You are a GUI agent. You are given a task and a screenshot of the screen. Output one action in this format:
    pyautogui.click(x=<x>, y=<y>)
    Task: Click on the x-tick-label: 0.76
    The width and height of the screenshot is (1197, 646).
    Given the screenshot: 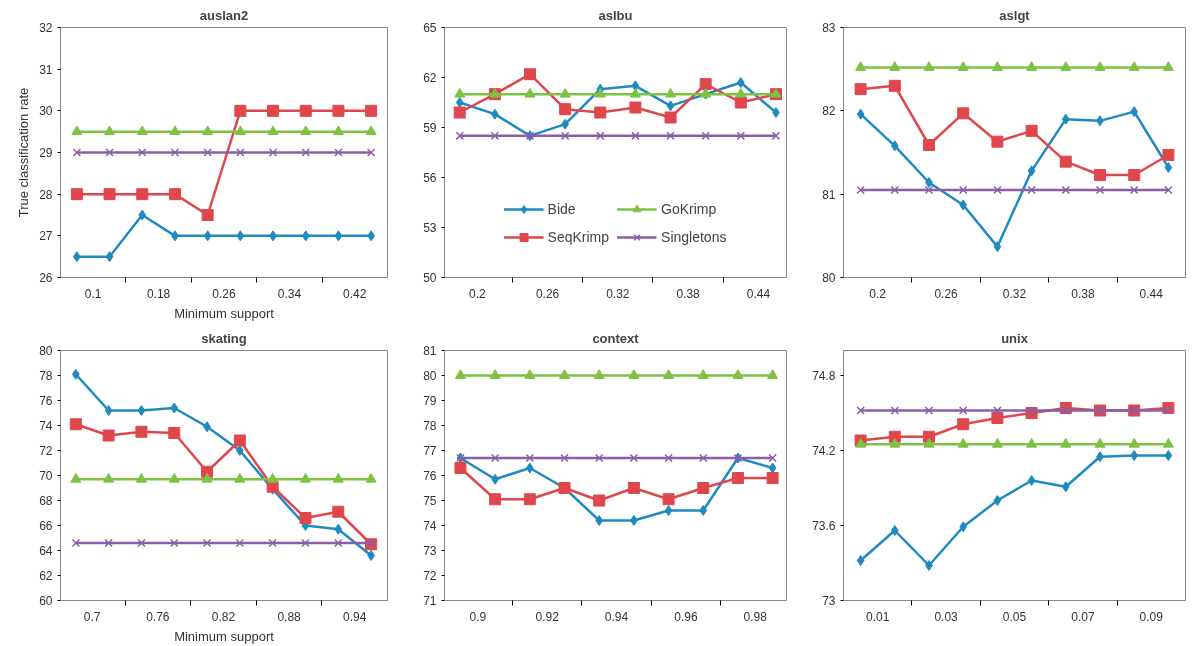 What is the action you would take?
    pyautogui.click(x=158, y=616)
    